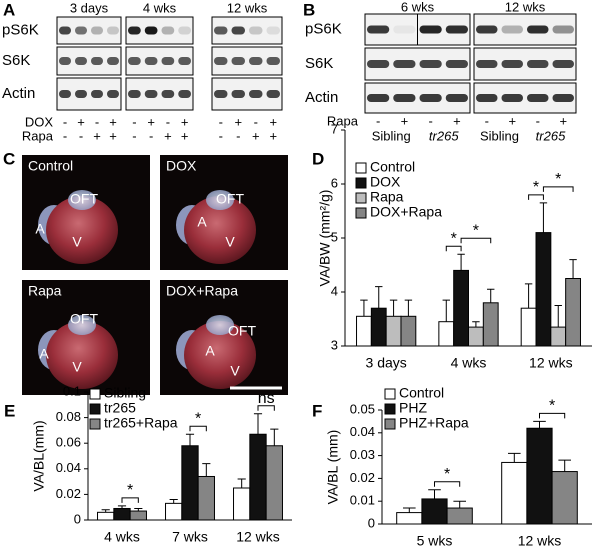 This screenshot has height=548, width=600. What do you see at coordinates (181, 166) in the screenshot?
I see `photo-title: DOX` at bounding box center [181, 166].